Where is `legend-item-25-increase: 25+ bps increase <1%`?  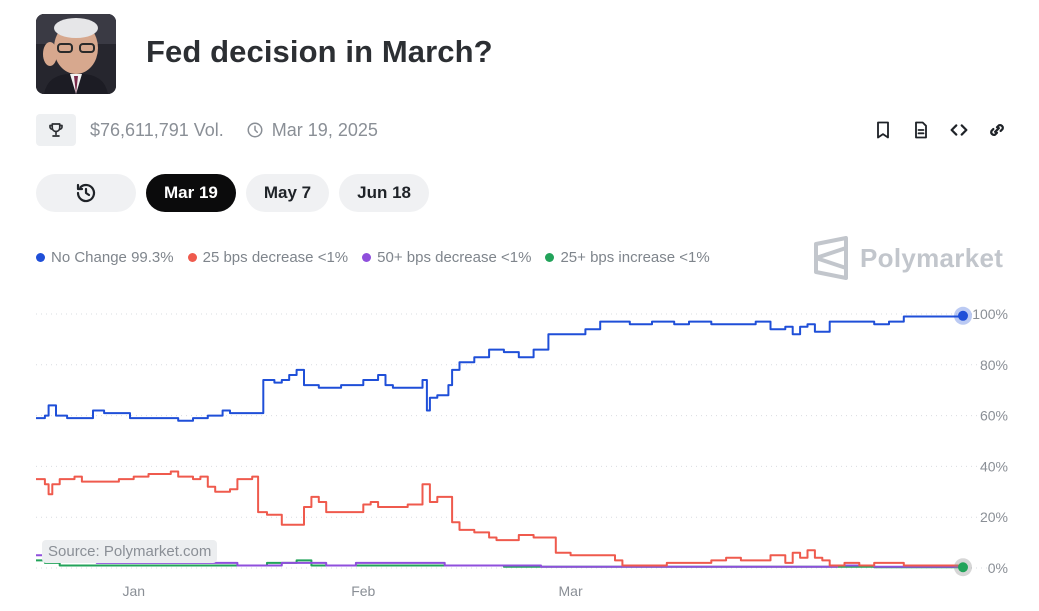
legend-item-25-increase: 25+ bps increase <1% is located at coordinates (627, 257).